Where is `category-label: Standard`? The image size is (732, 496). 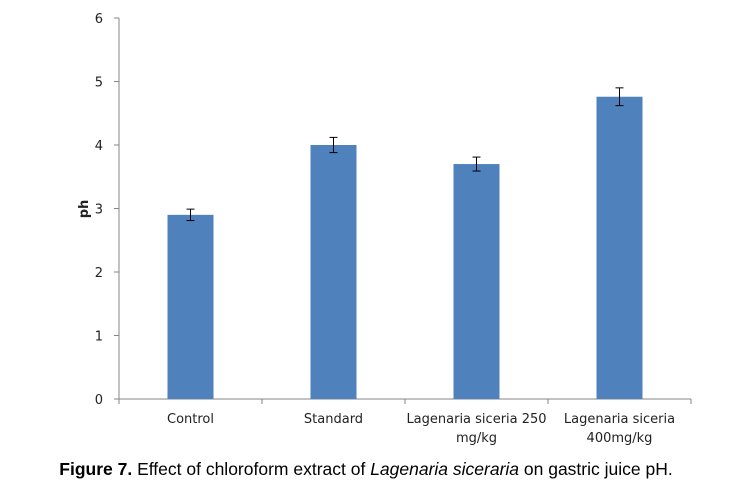 category-label: Standard is located at coordinates (333, 419).